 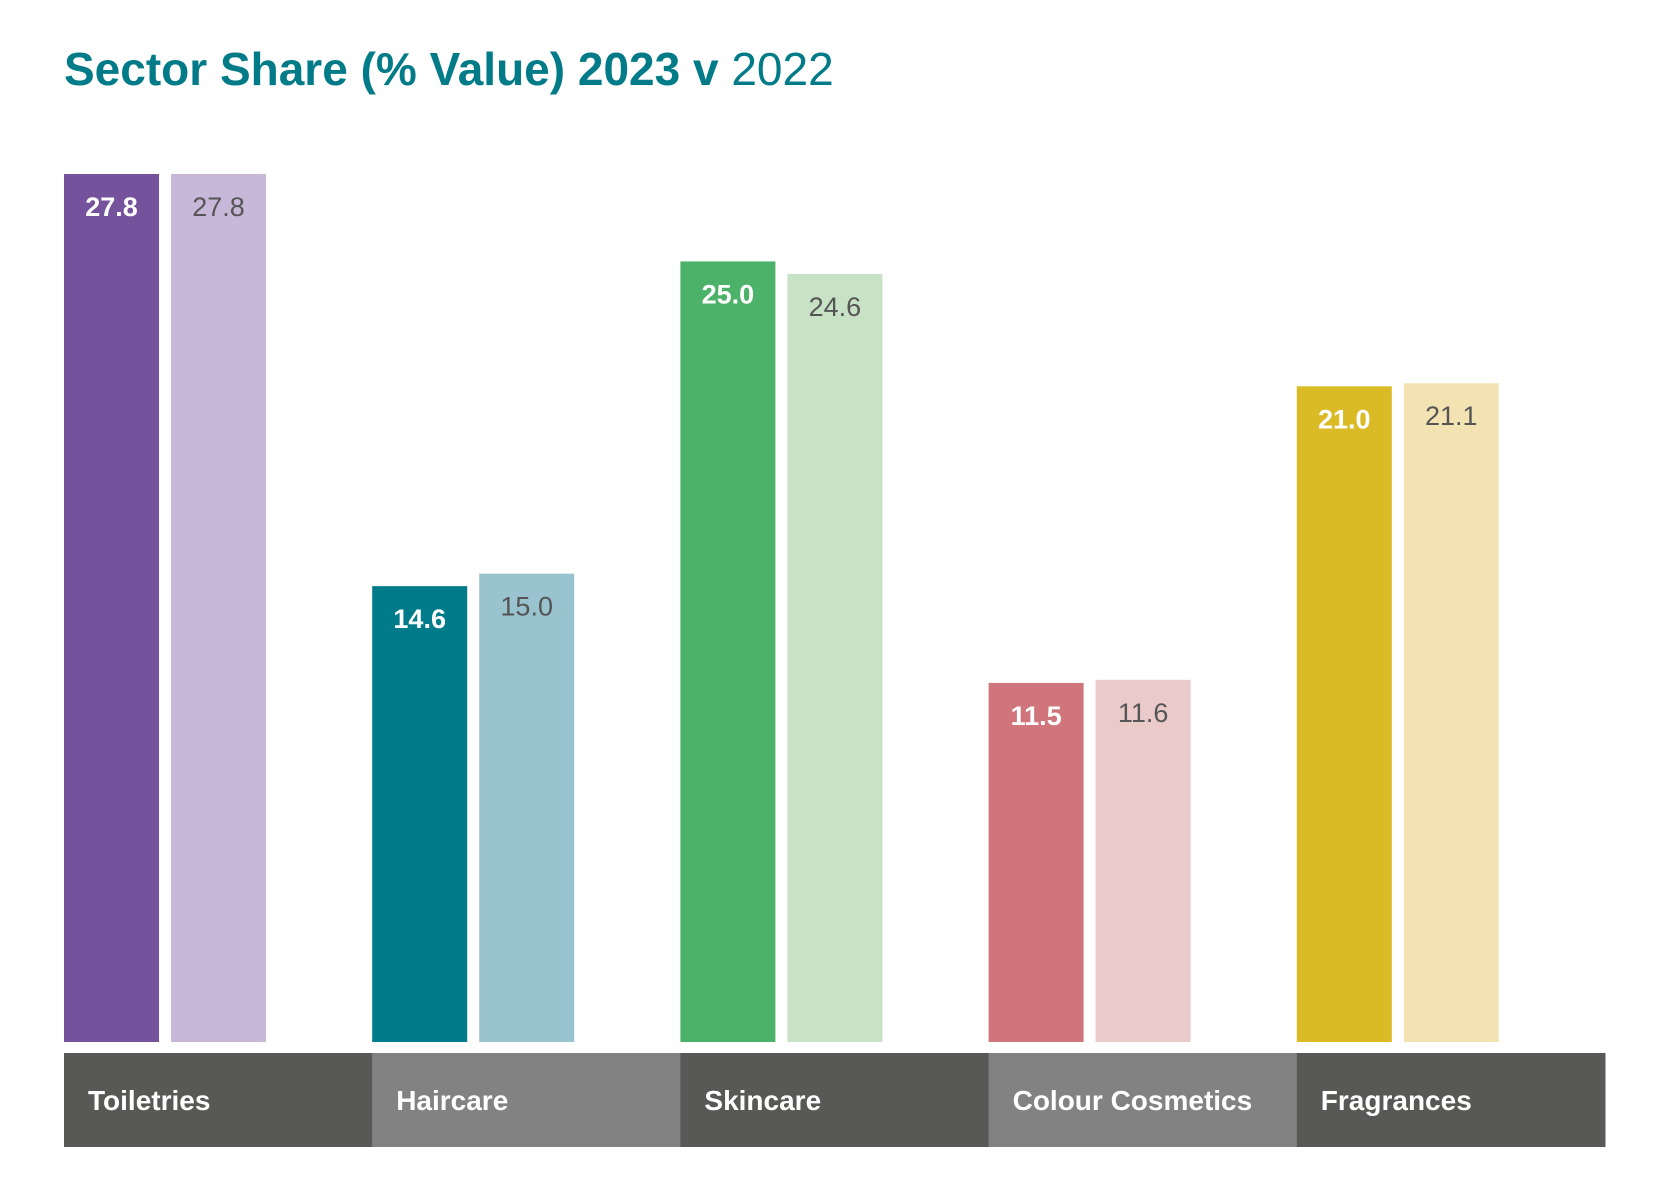 I want to click on category-band-fragrances, so click(x=1451, y=1100).